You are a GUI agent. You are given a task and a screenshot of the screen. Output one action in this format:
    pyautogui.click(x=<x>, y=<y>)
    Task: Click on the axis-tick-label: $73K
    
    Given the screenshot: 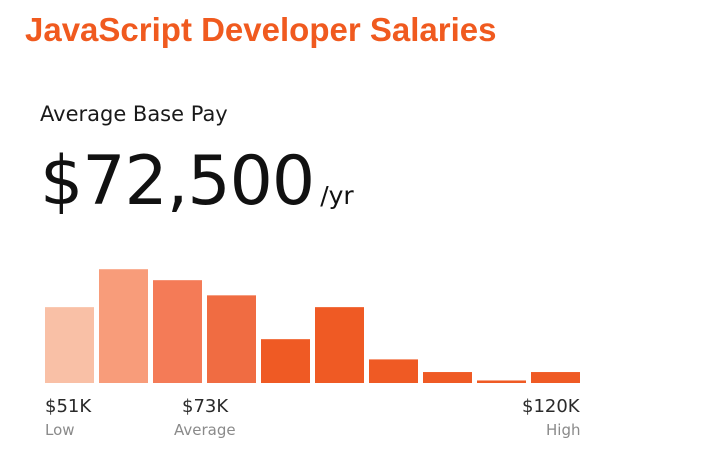 What is the action you would take?
    pyautogui.click(x=205, y=406)
    